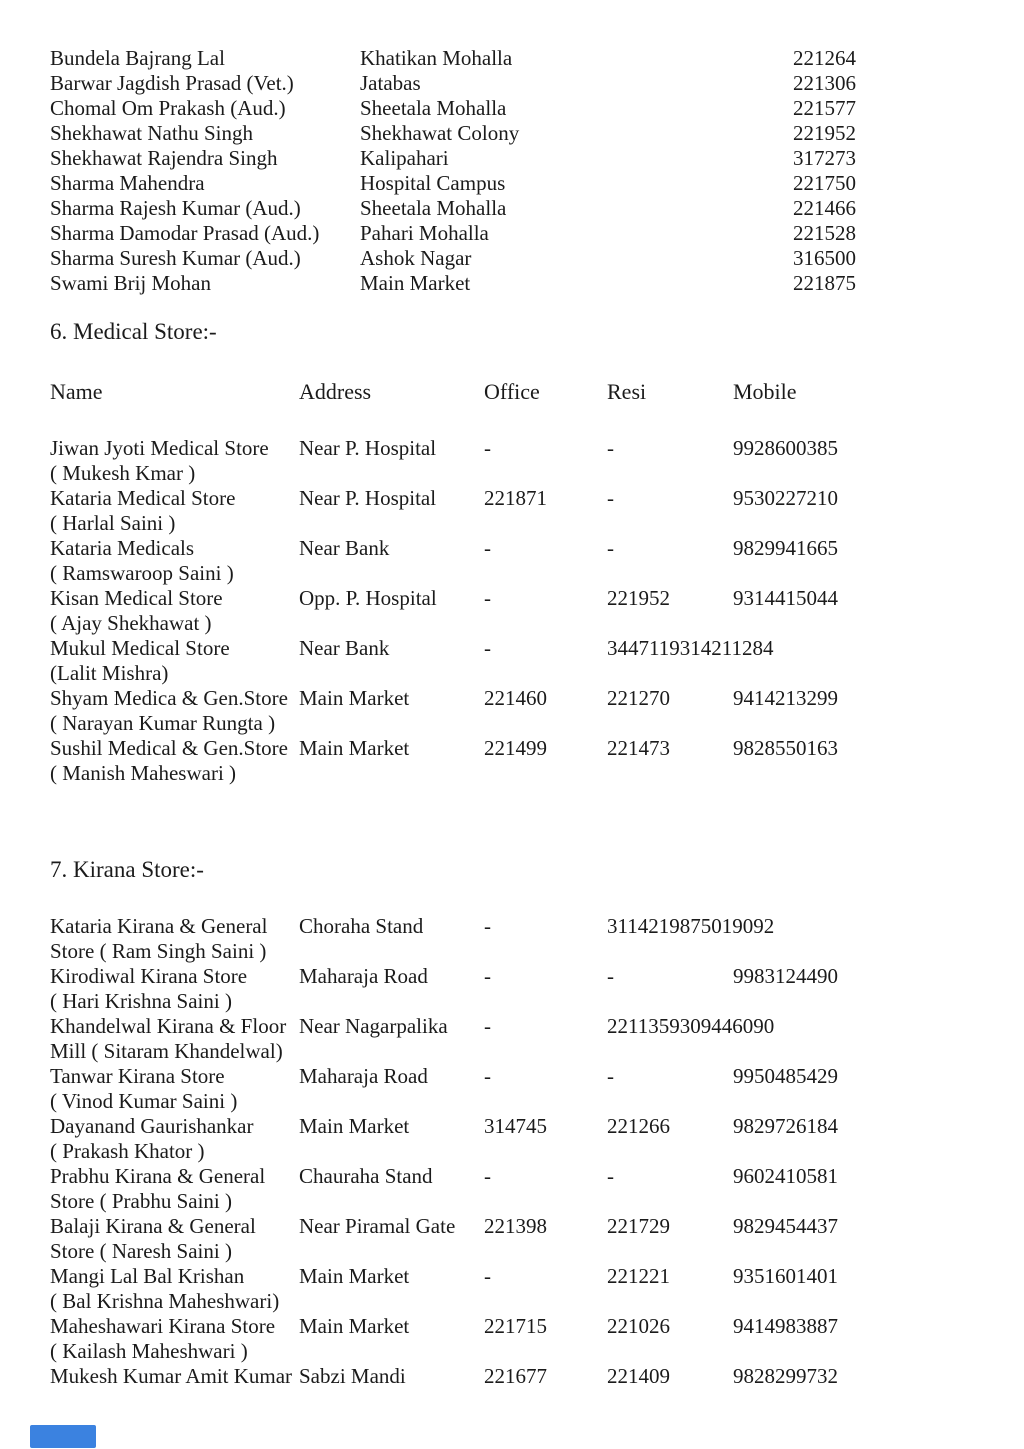 This screenshot has width=1024, height=1449. I want to click on store-name-cell: Mukul Medical Store (Lalit Mishra), so click(140, 661).